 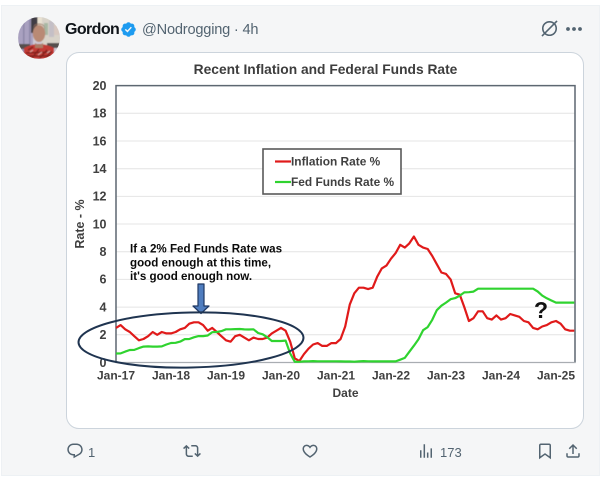 I want to click on svg-text: 2, so click(x=103, y=335).